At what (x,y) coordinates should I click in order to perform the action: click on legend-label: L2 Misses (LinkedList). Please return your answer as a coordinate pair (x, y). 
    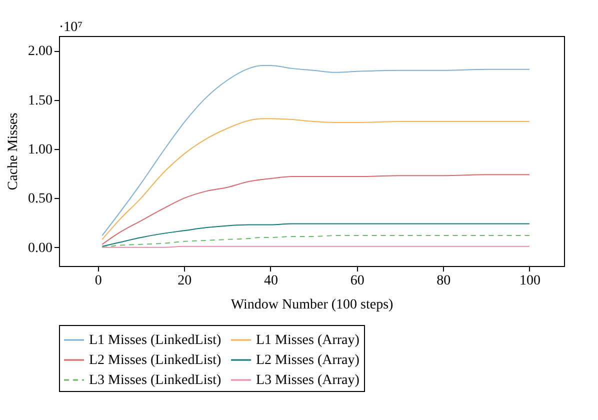
    Looking at the image, I should click on (155, 360).